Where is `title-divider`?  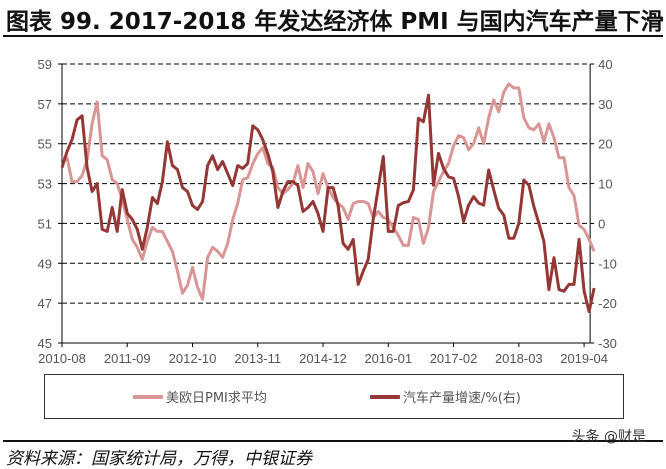
title-divider is located at coordinates (333, 36).